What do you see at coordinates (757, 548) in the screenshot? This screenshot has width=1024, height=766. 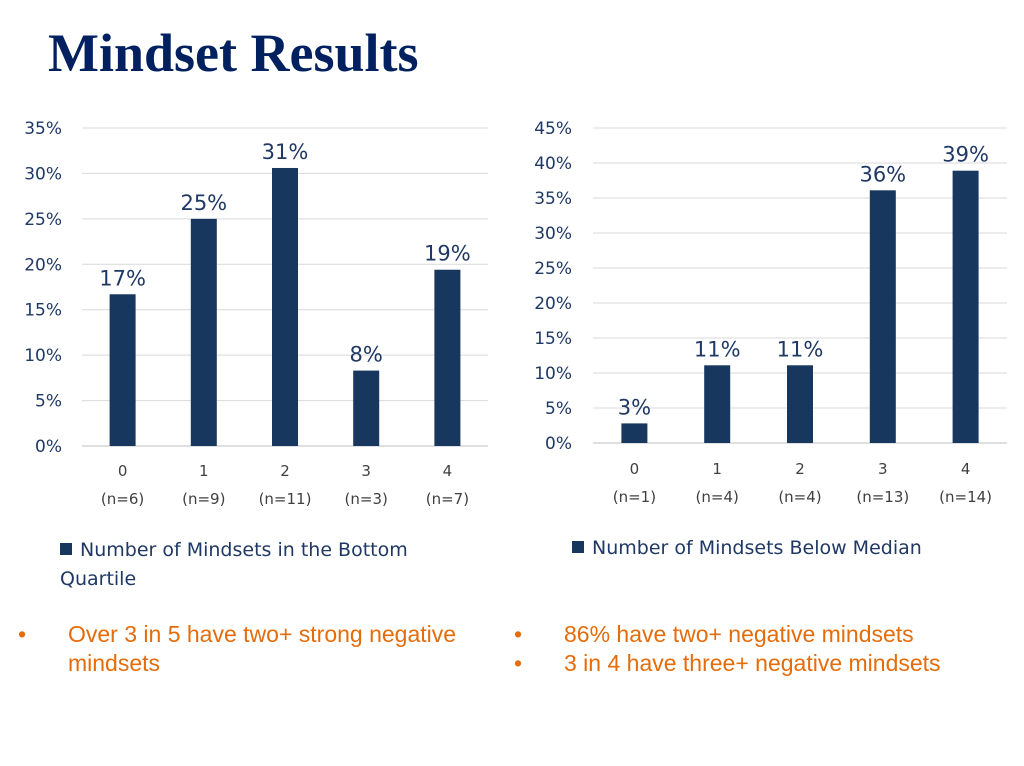 I see `legend-label: Number of Mindsets Below Median` at bounding box center [757, 548].